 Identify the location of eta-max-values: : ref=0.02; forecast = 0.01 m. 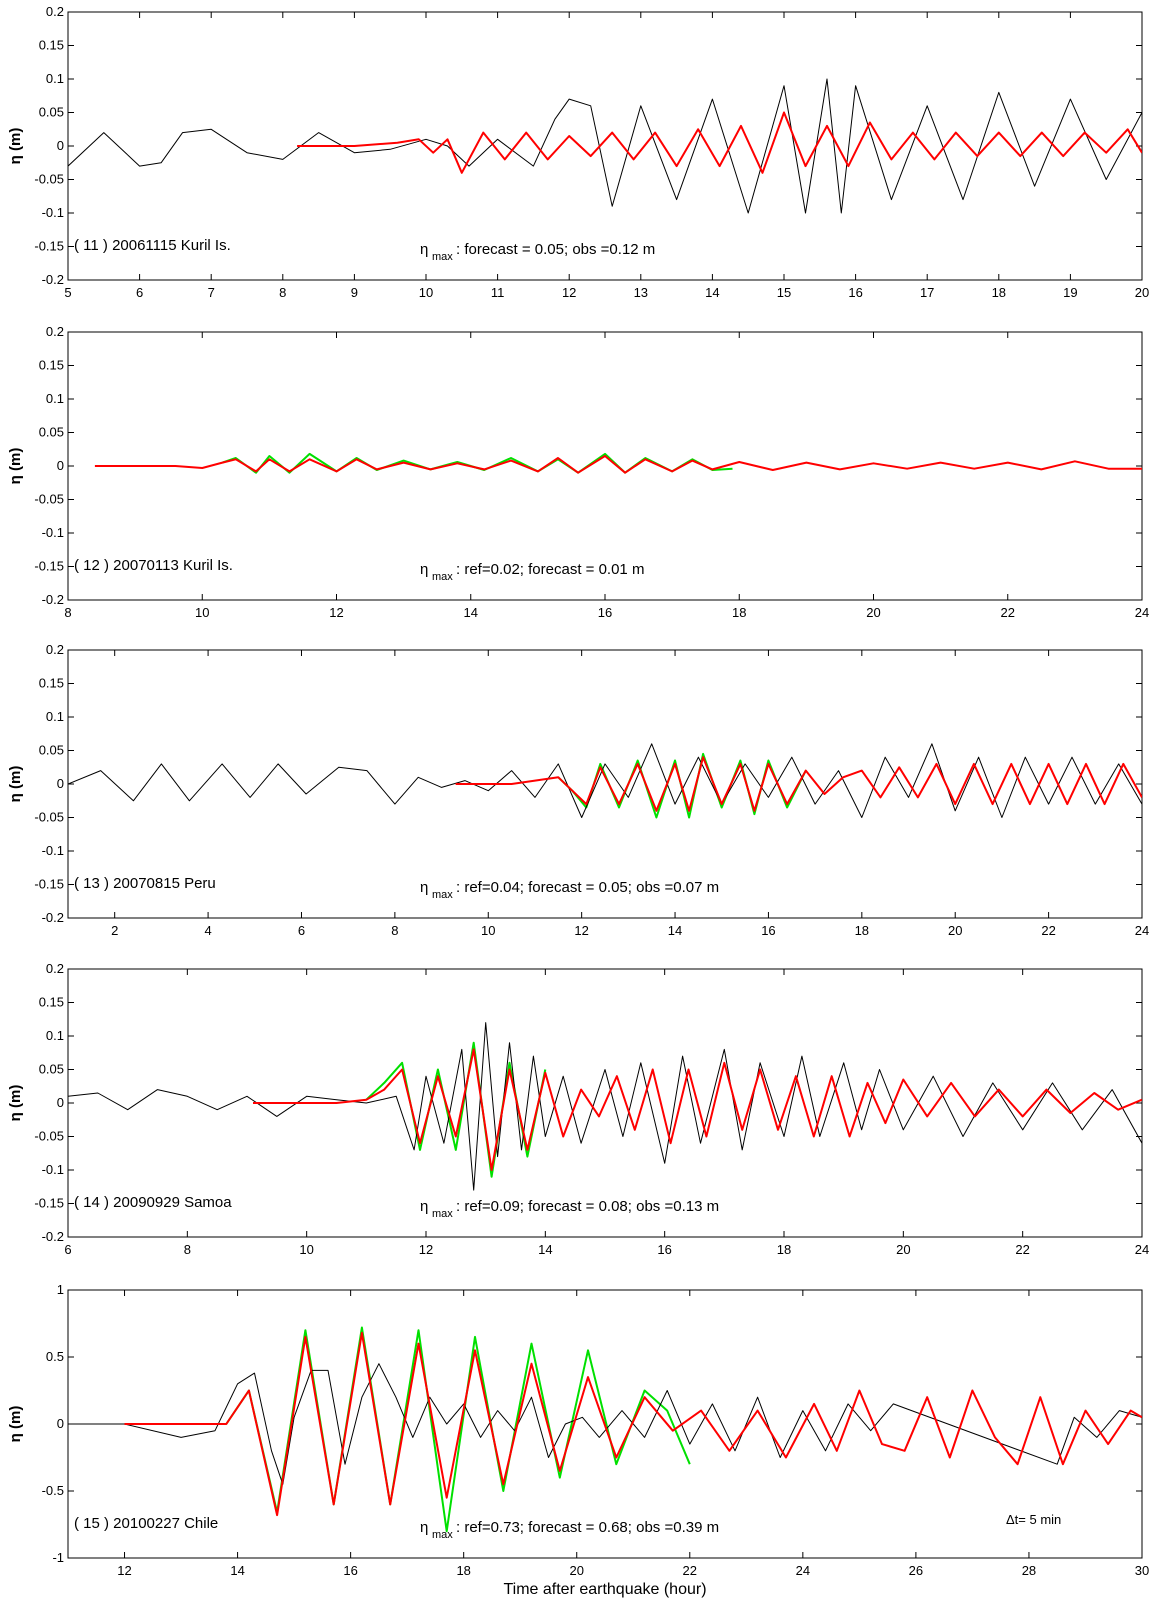
(550, 569).